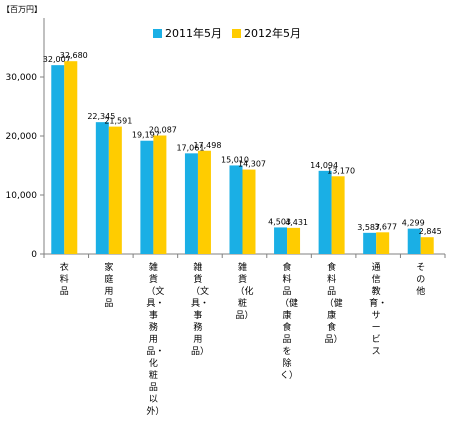  What do you see at coordinates (57, 59) in the screenshot?
I see `data-label: 32,007` at bounding box center [57, 59].